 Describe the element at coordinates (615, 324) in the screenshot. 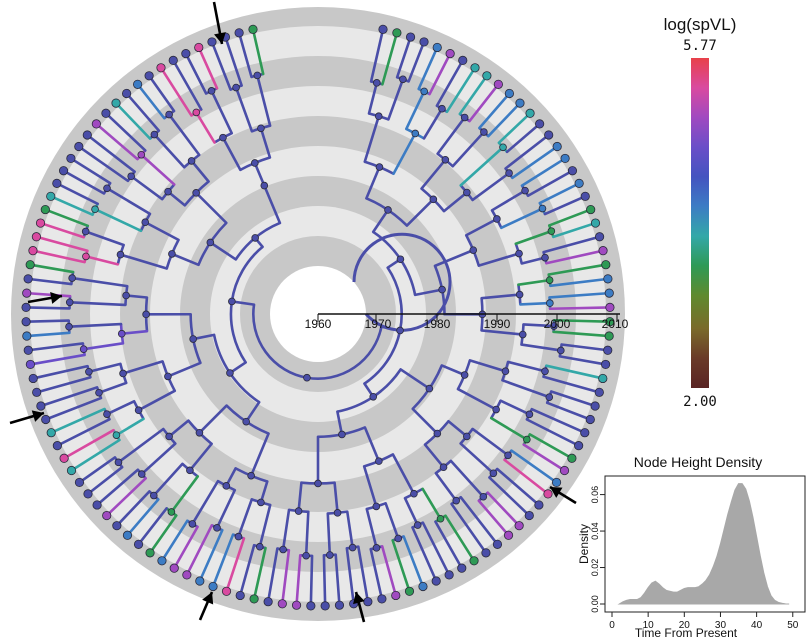

I see `time-tick-label: 2010` at that location.